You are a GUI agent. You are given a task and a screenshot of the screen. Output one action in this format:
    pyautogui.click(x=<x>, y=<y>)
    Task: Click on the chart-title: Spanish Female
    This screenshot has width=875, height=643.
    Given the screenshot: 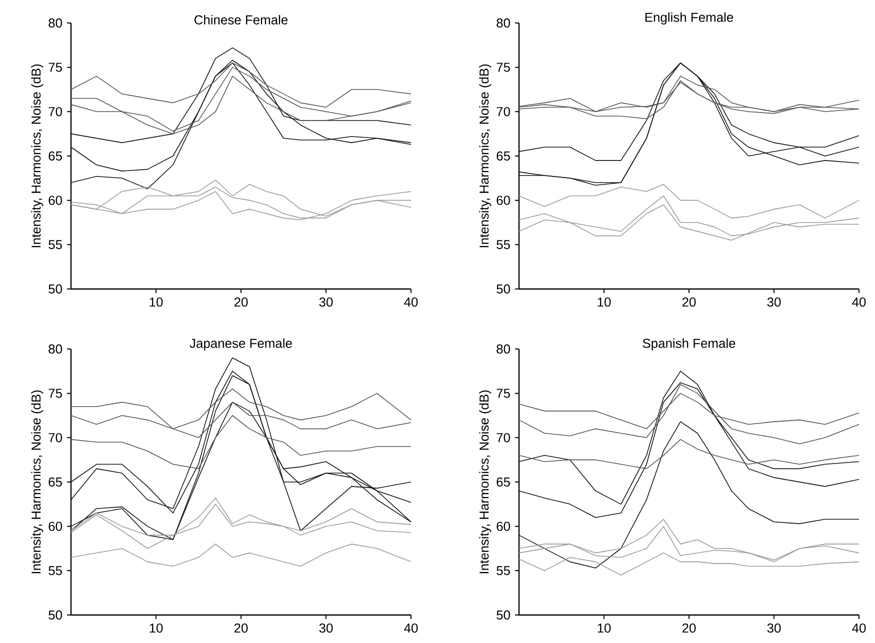 What is the action you would take?
    pyautogui.click(x=689, y=344)
    